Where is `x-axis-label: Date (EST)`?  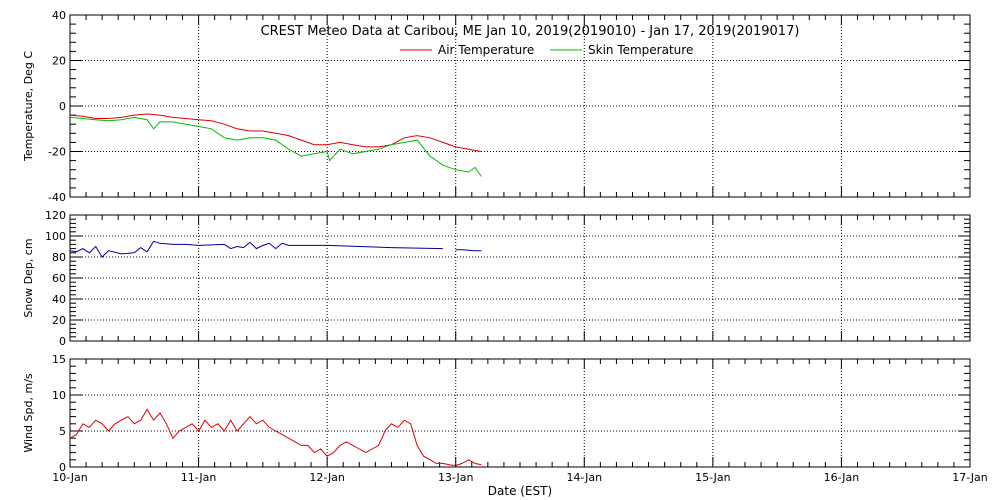
x-axis-label: Date (EST) is located at coordinates (520, 491).